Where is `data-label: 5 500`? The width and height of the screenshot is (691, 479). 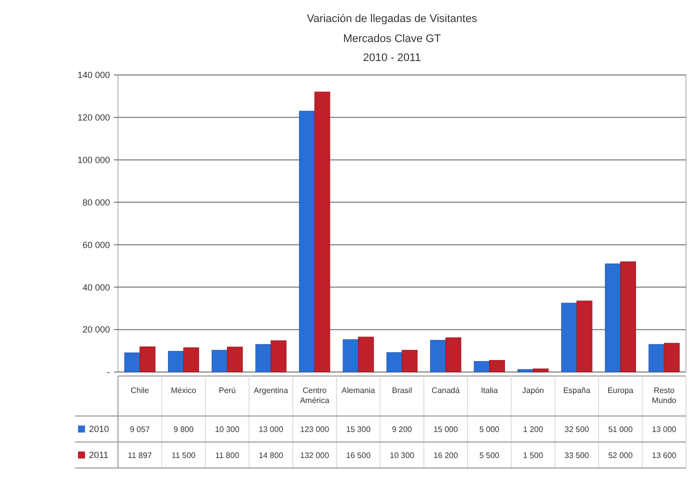
data-label: 5 500 is located at coordinates (489, 455).